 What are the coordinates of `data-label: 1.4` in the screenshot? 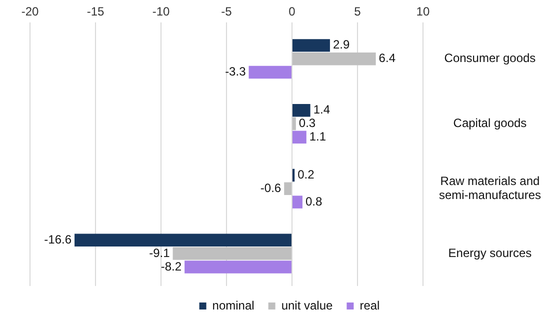 It's located at (321, 109).